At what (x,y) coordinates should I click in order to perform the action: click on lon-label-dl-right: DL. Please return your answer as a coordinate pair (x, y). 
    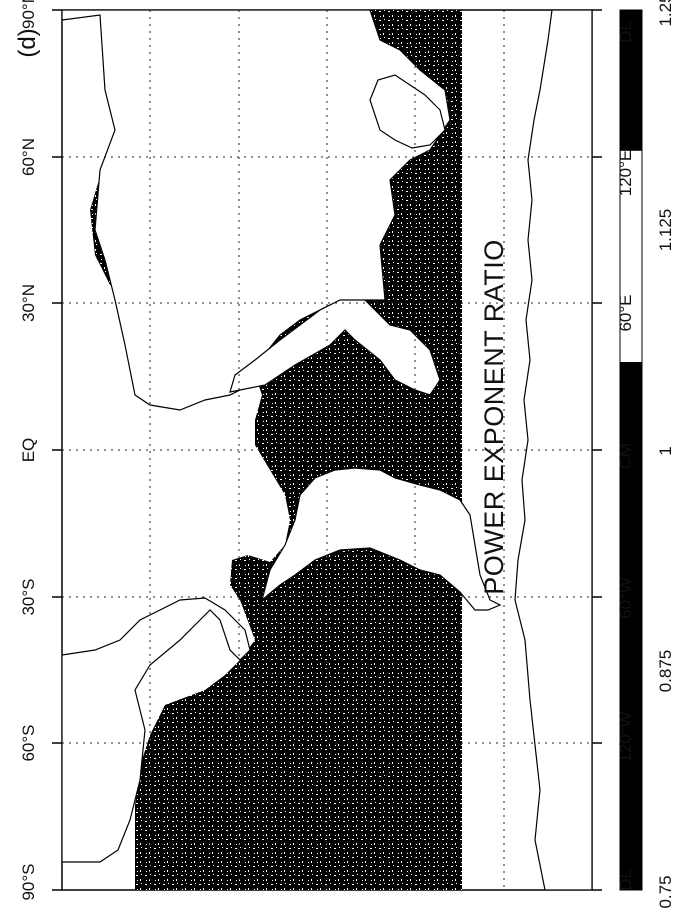
    Looking at the image, I should click on (625, 32).